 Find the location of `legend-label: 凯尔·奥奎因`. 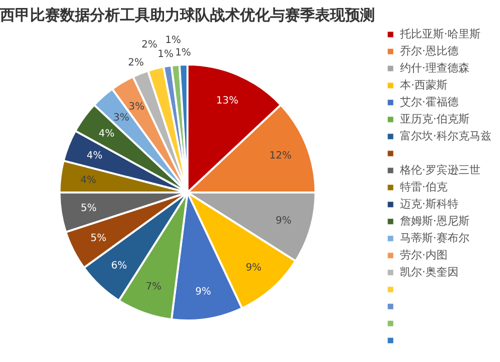

legend-label: 凯尔·奥奎因 is located at coordinates (429, 272).